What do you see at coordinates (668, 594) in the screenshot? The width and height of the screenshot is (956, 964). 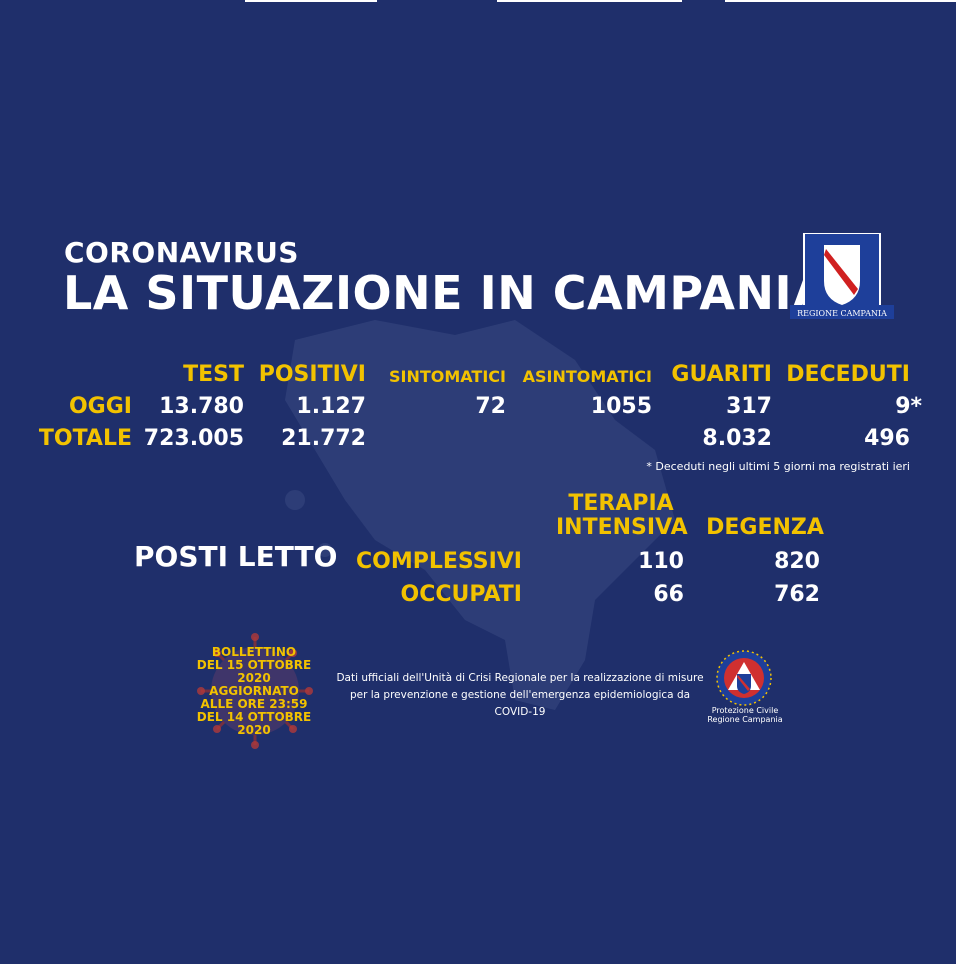 I see `beds-occupati-intensiva: 66` at bounding box center [668, 594].